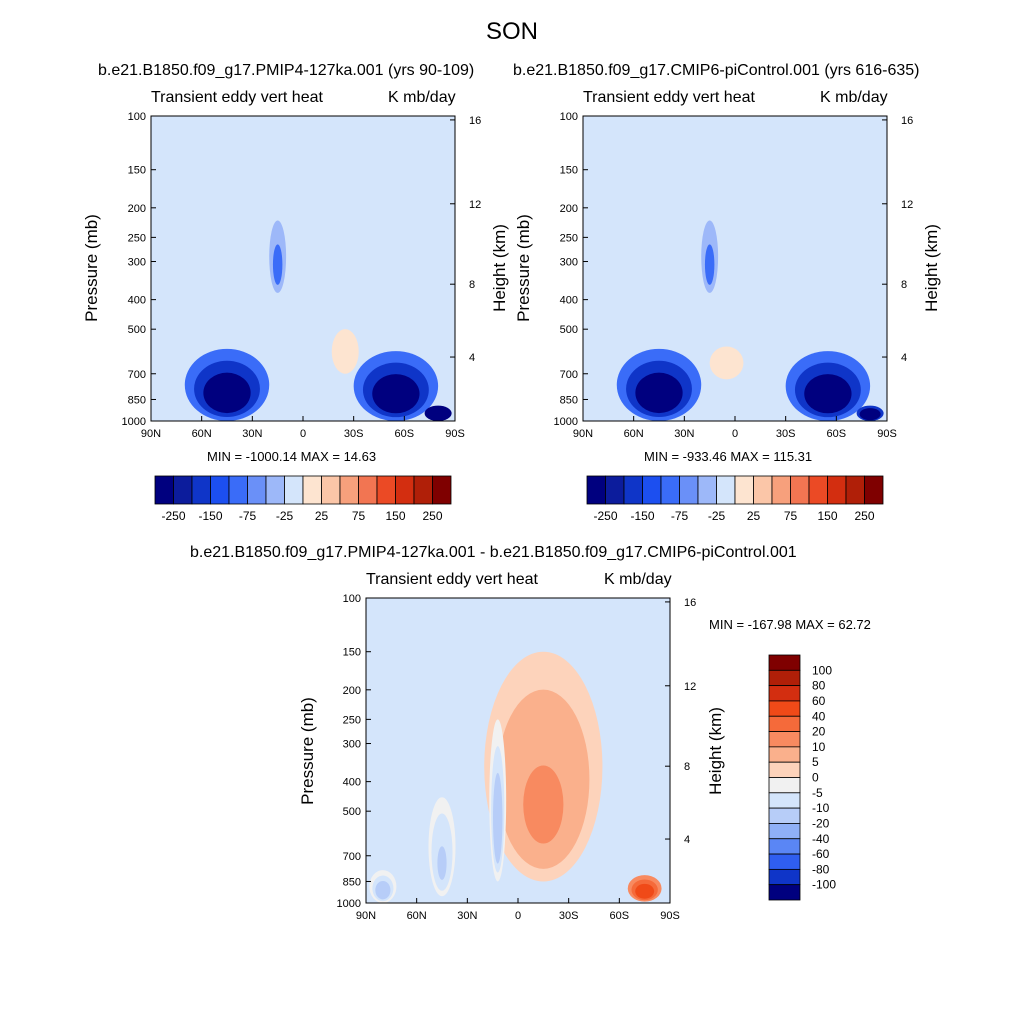 The height and width of the screenshot is (1024, 1024). I want to click on colorbar-label: 80, so click(819, 686).